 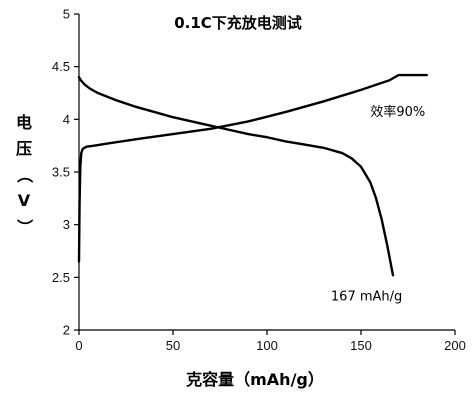 I want to click on y-axis-label: 电压 （ V ）, so click(x=24, y=174).